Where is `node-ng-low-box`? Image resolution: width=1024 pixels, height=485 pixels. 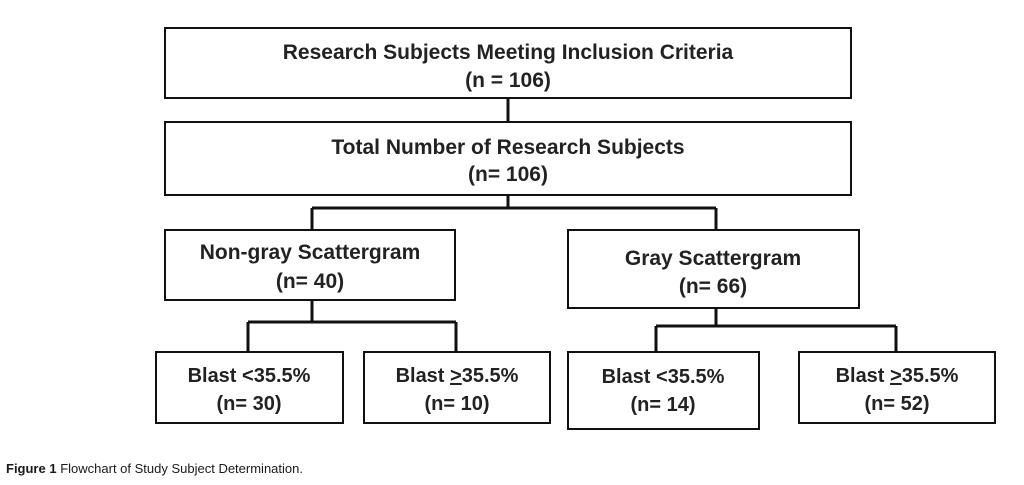
node-ng-low-box is located at coordinates (249, 387).